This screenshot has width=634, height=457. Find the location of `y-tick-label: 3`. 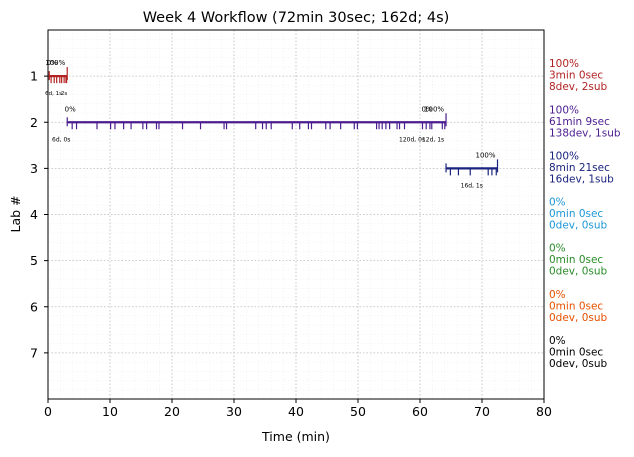

y-tick-label: 3 is located at coordinates (34, 168).